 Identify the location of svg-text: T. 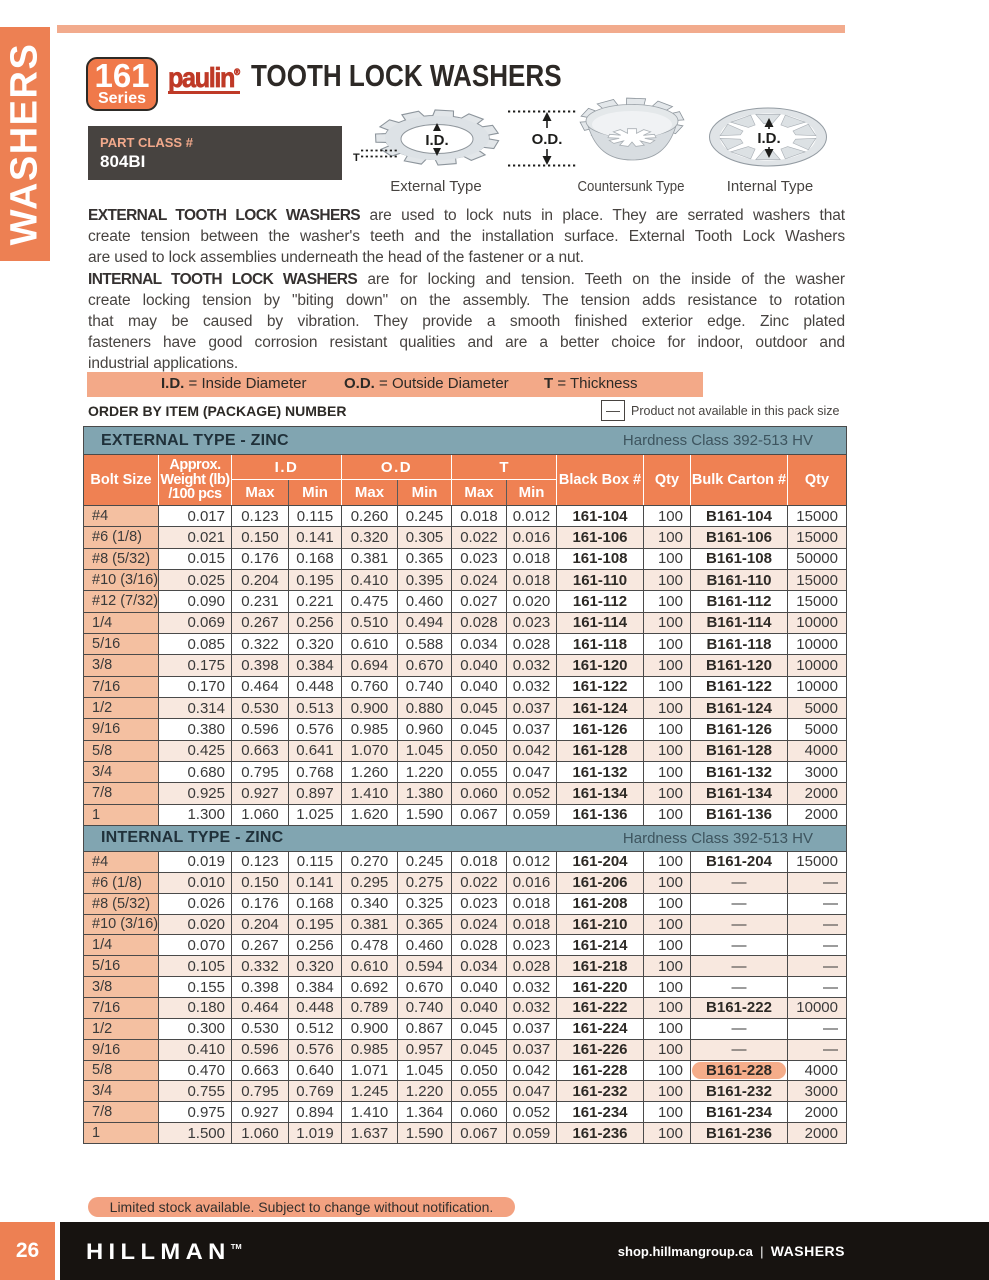
(356, 158).